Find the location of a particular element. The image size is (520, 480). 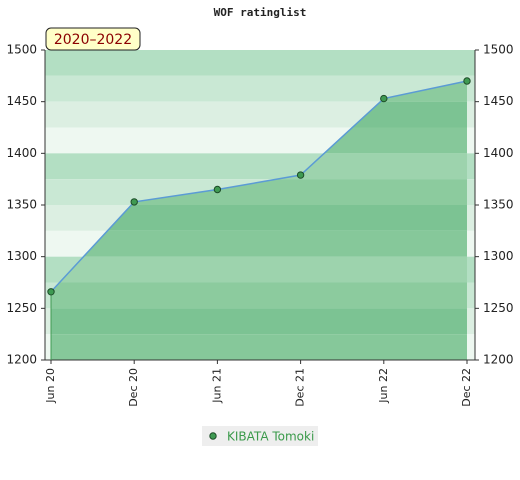

chart-title: WOF ratinglist is located at coordinates (260, 12).